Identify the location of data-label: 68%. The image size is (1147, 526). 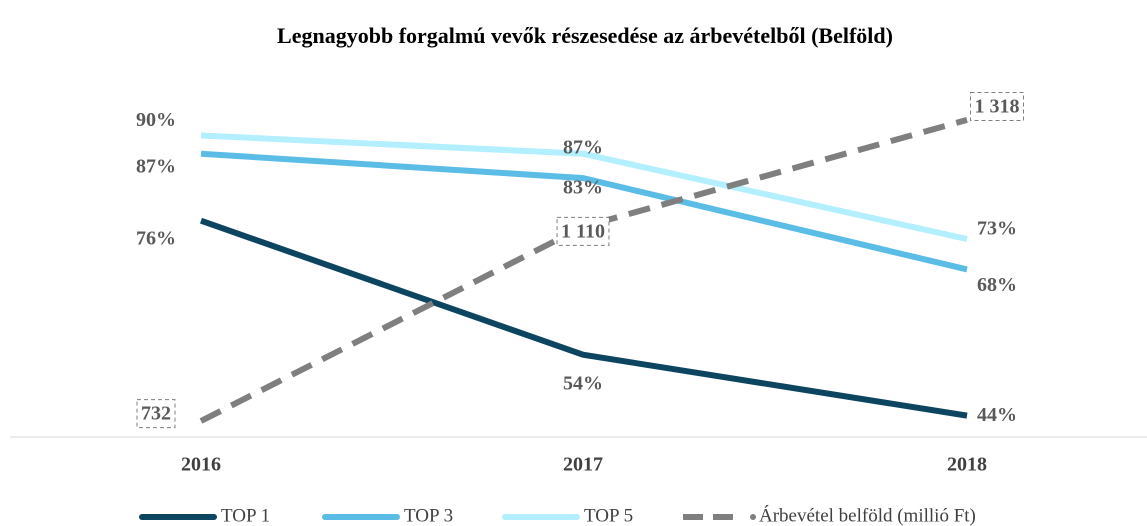
(997, 285).